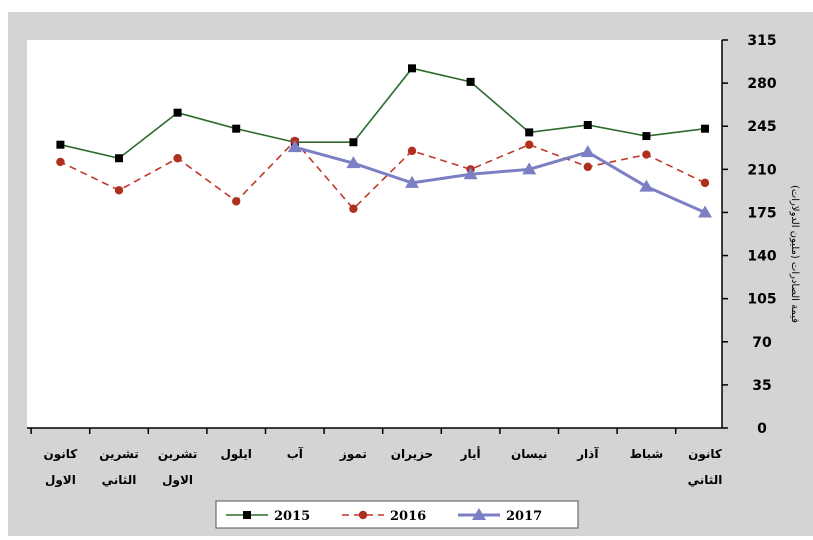 The width and height of the screenshot is (813, 540). I want to click on x-tick-label: حزيران, so click(412, 454).